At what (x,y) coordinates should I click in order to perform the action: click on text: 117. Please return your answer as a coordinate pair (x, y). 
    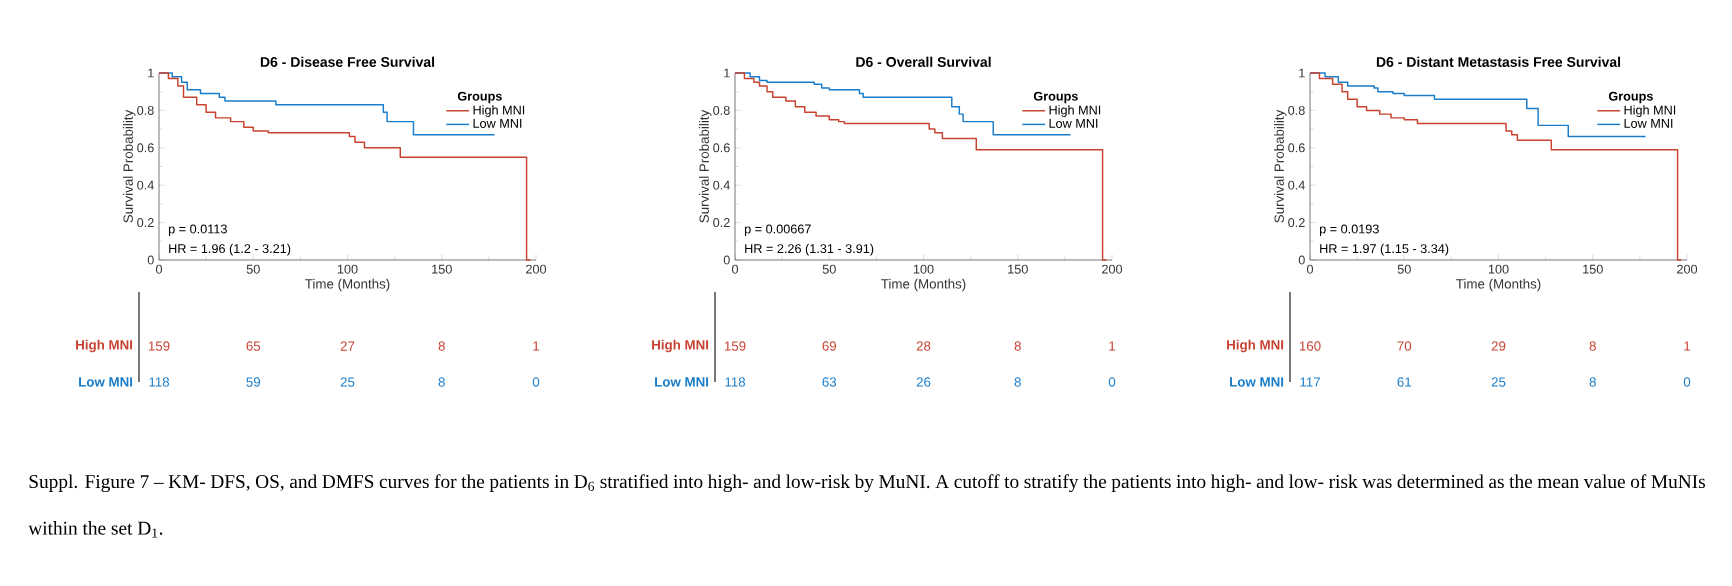
    Looking at the image, I should click on (1310, 382).